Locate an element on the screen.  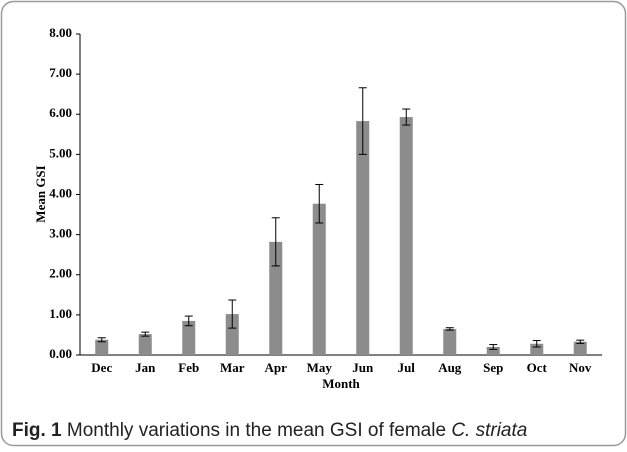
x-axis-title: Month is located at coordinates (341, 383).